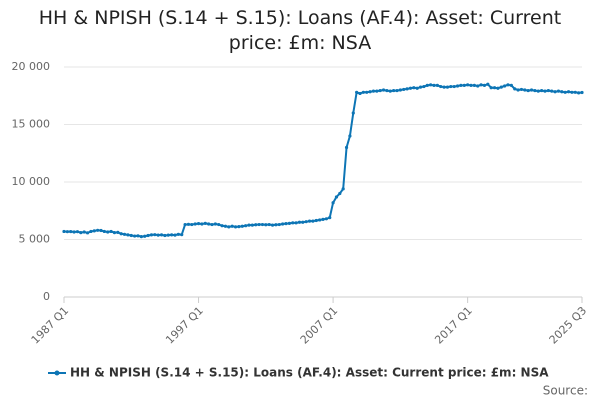  What do you see at coordinates (31, 181) in the screenshot?
I see `y-tick-label: 10 000` at bounding box center [31, 181].